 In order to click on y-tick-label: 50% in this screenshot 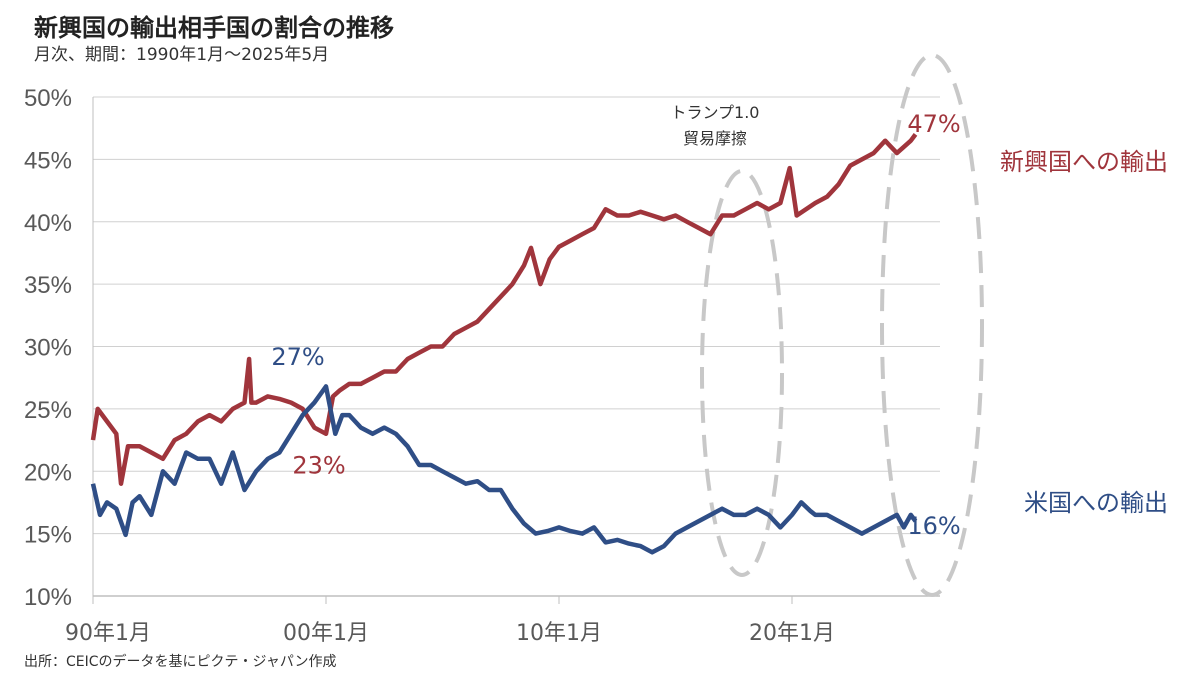, I will do `click(48, 98)`.